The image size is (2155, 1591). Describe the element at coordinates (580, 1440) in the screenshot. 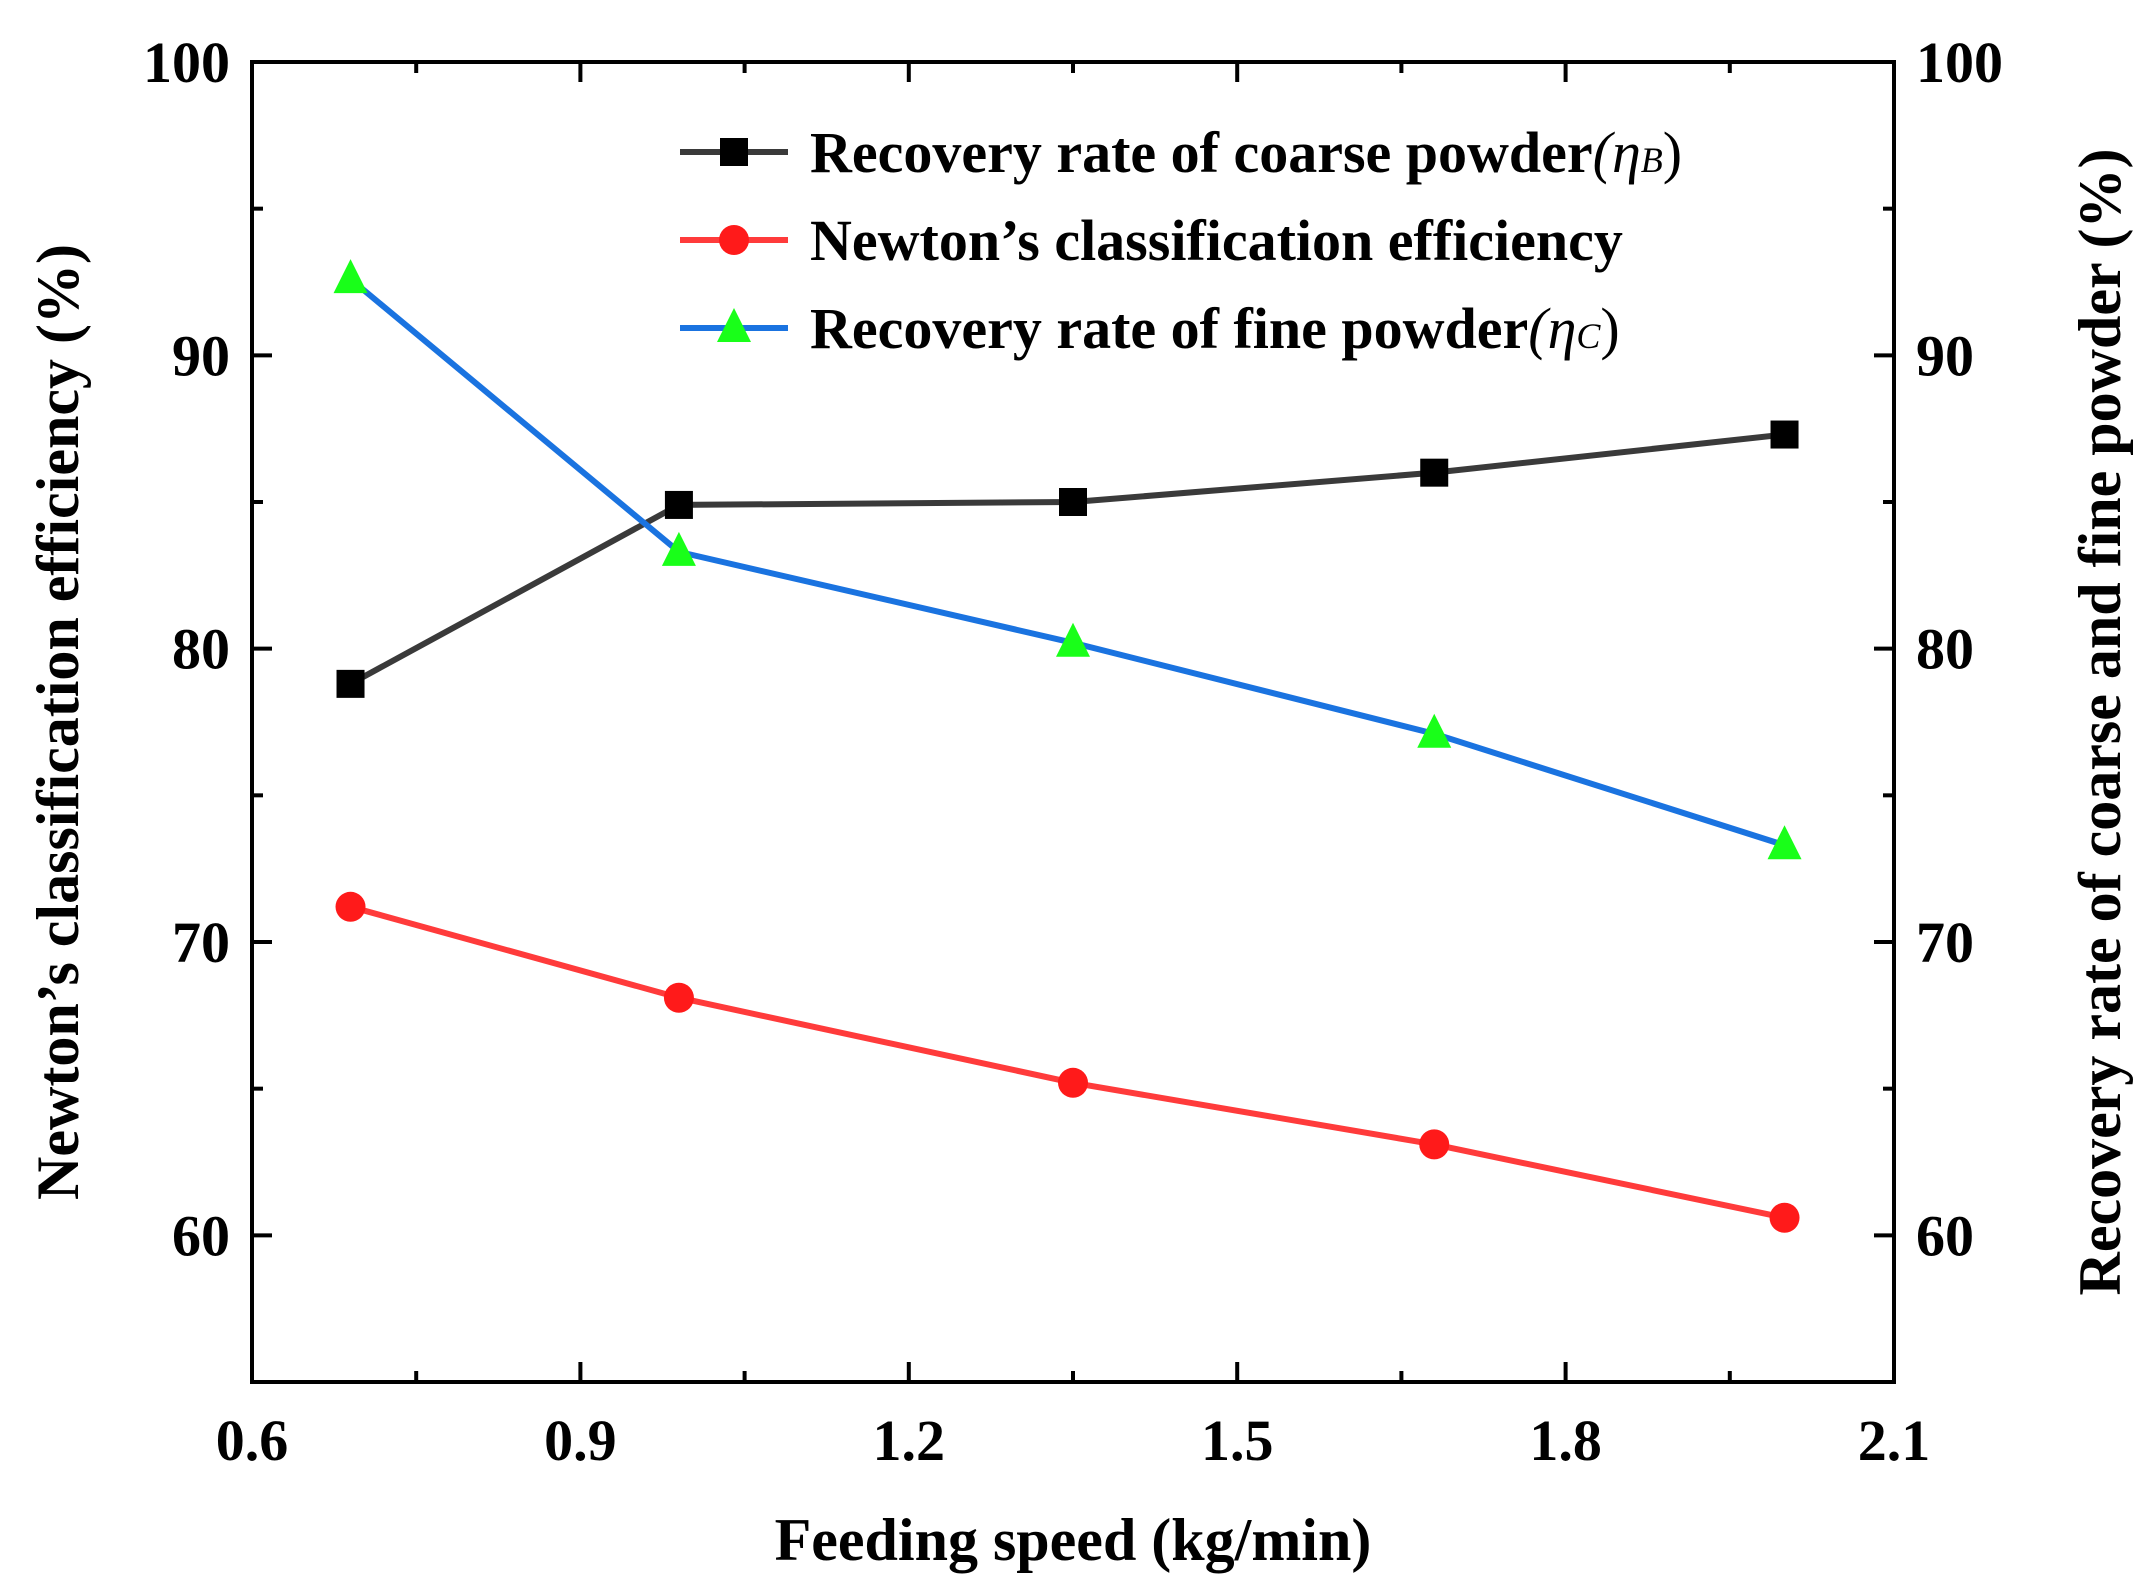

I see `x-tick-label: 0.9` at that location.